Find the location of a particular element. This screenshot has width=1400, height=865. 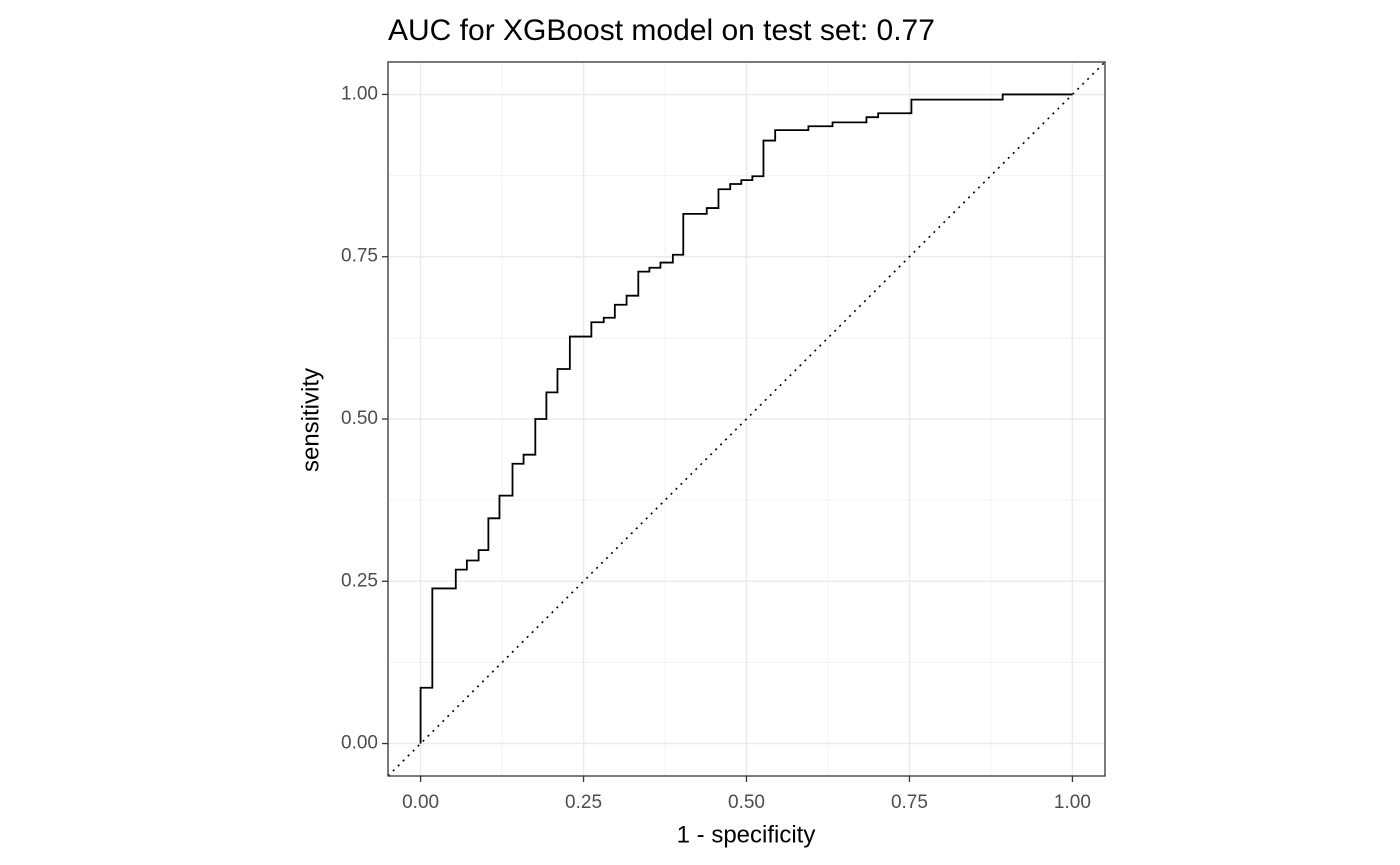

x-axis-title: 1 - specificity is located at coordinates (746, 834).